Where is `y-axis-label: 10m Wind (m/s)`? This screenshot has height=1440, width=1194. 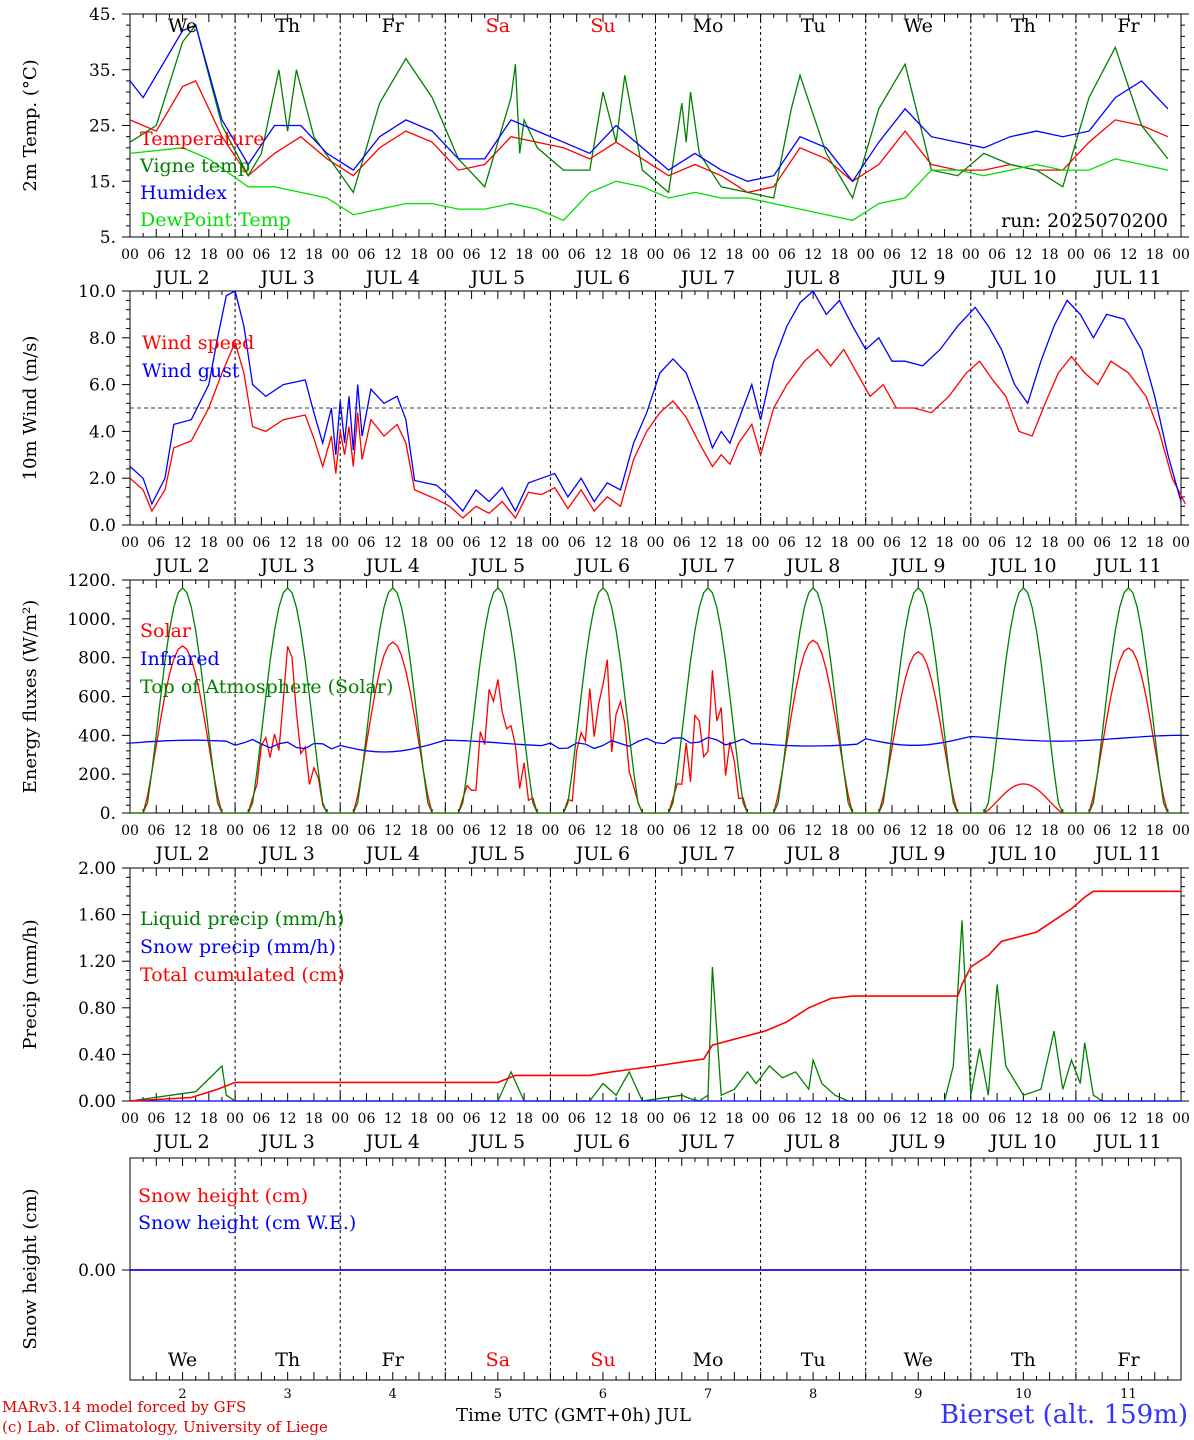
y-axis-label: 10m Wind (m/s) is located at coordinates (30, 408).